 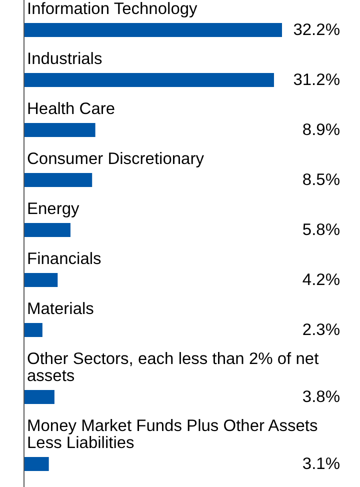 What do you see at coordinates (321, 230) in the screenshot?
I see `data-label: 5.8%` at bounding box center [321, 230].